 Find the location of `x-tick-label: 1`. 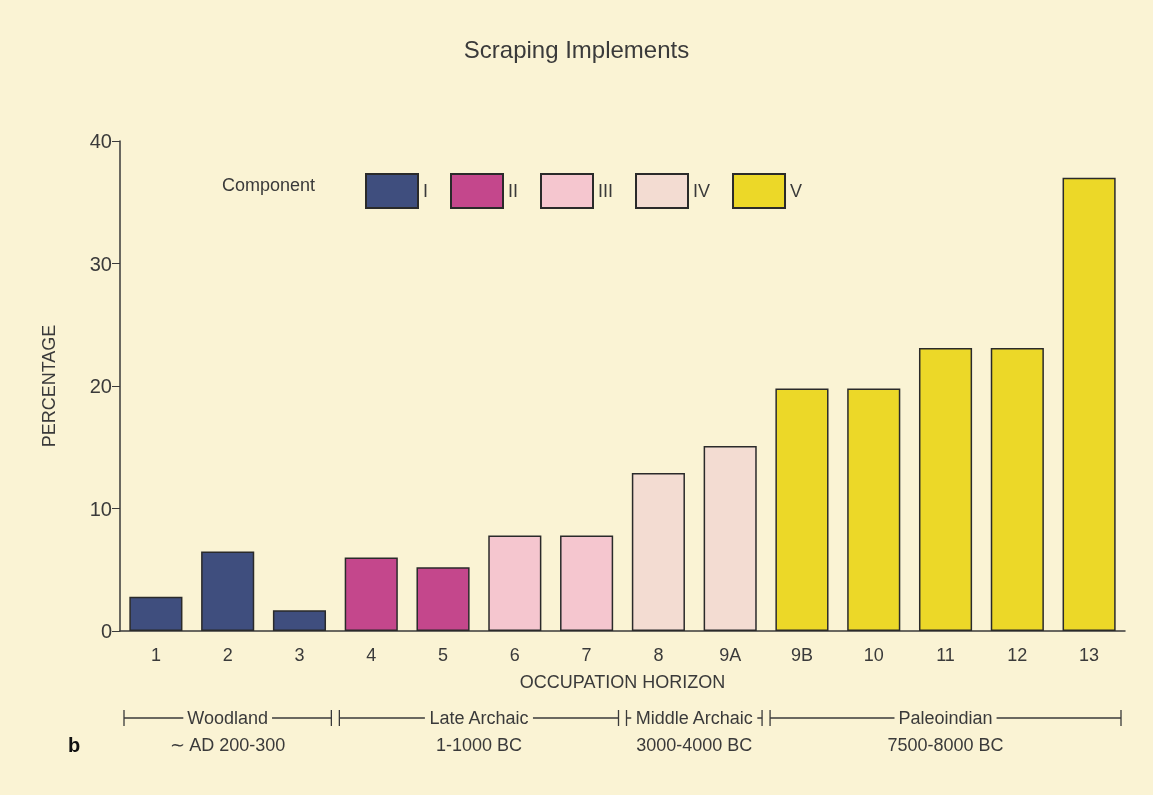

x-tick-label: 1 is located at coordinates (155, 655).